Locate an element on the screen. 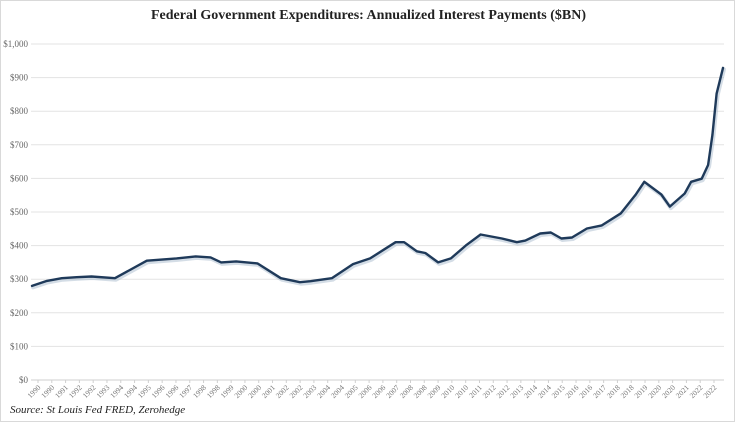 The height and width of the screenshot is (422, 735). x-tick-label: 2021 is located at coordinates (682, 391).